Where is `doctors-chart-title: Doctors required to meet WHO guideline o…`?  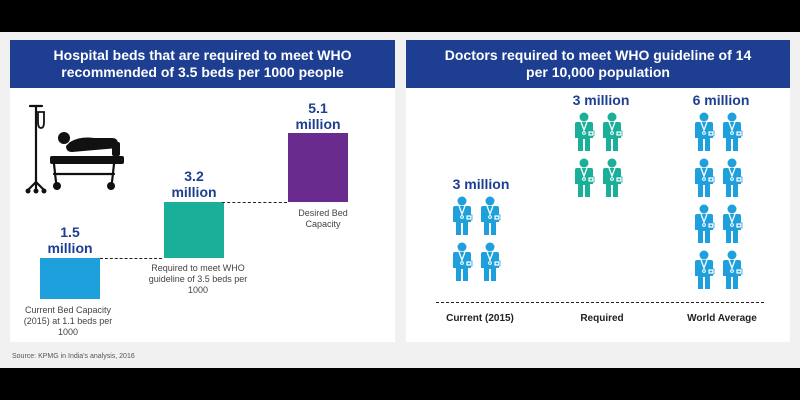
doctors-chart-title: Doctors required to meet WHO guideline o… is located at coordinates (598, 63).